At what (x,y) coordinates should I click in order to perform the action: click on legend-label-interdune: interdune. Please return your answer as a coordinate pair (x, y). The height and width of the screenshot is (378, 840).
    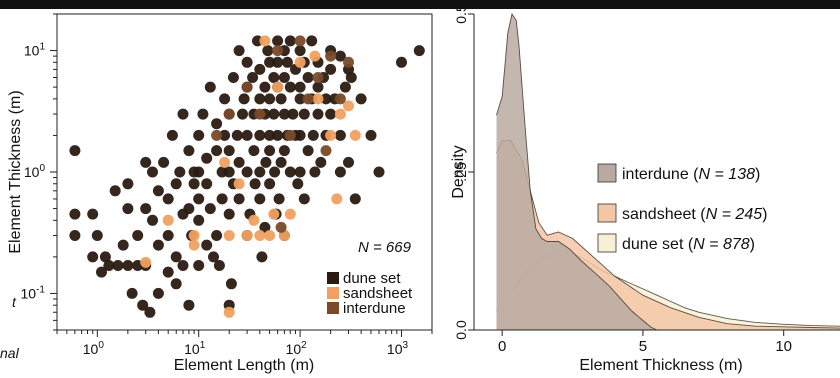
    Looking at the image, I should click on (374, 308).